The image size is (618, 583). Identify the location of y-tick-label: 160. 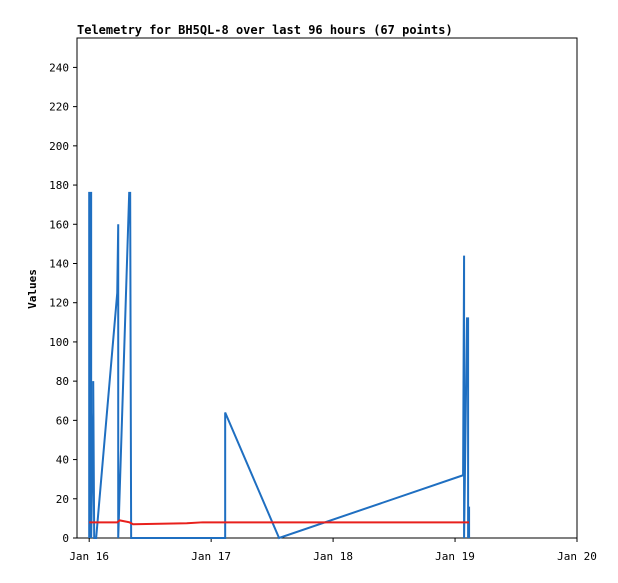
(59, 224).